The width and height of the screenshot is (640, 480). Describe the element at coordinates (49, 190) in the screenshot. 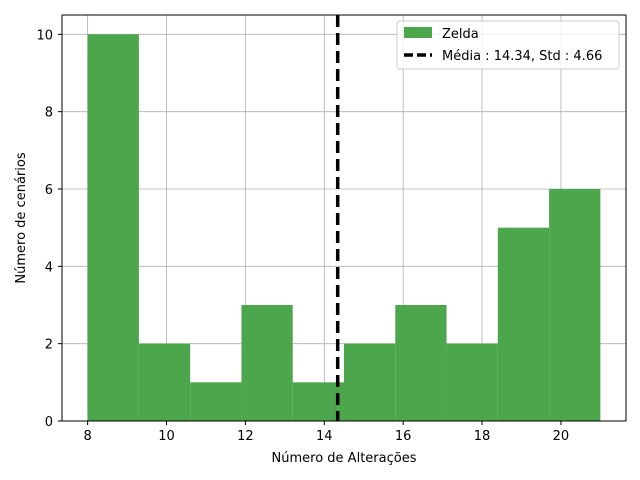

I see `y-tick-label: 6` at that location.